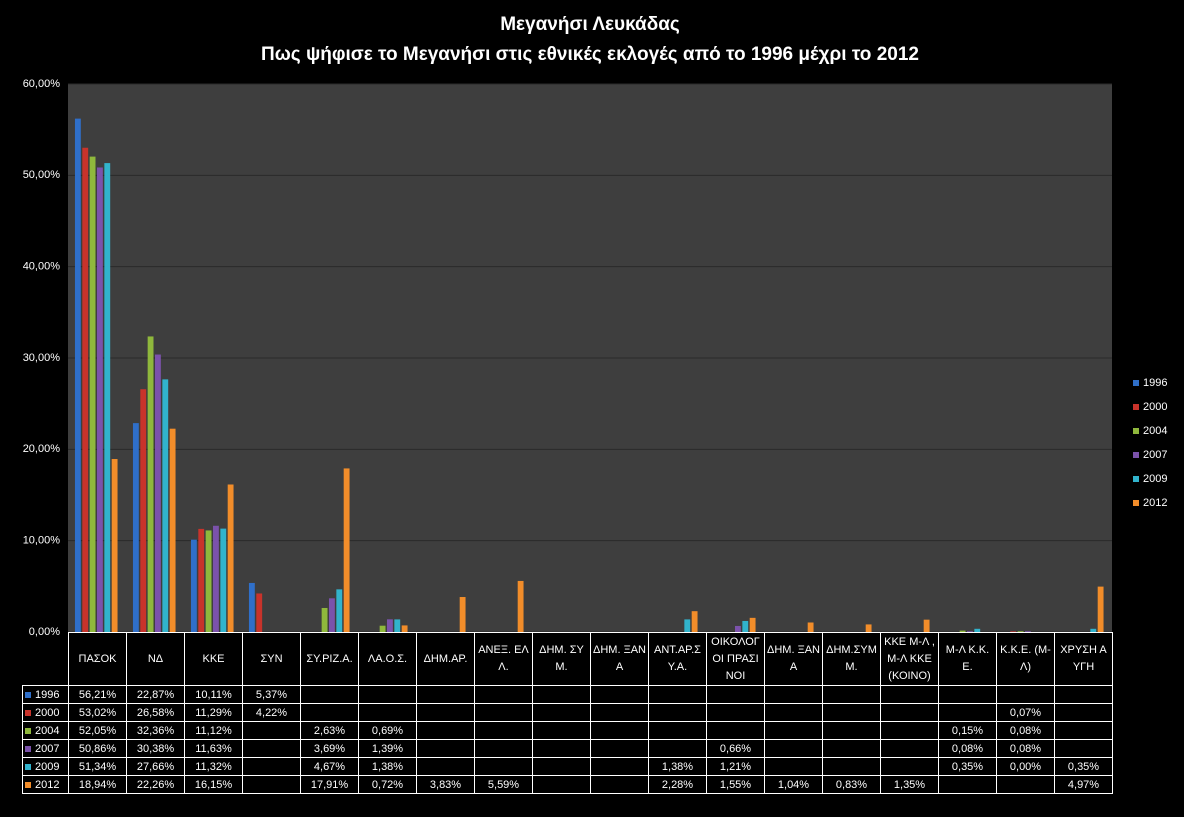 The height and width of the screenshot is (817, 1184). What do you see at coordinates (967, 730) in the screenshot?
I see `table-cell: 0,15%` at bounding box center [967, 730].